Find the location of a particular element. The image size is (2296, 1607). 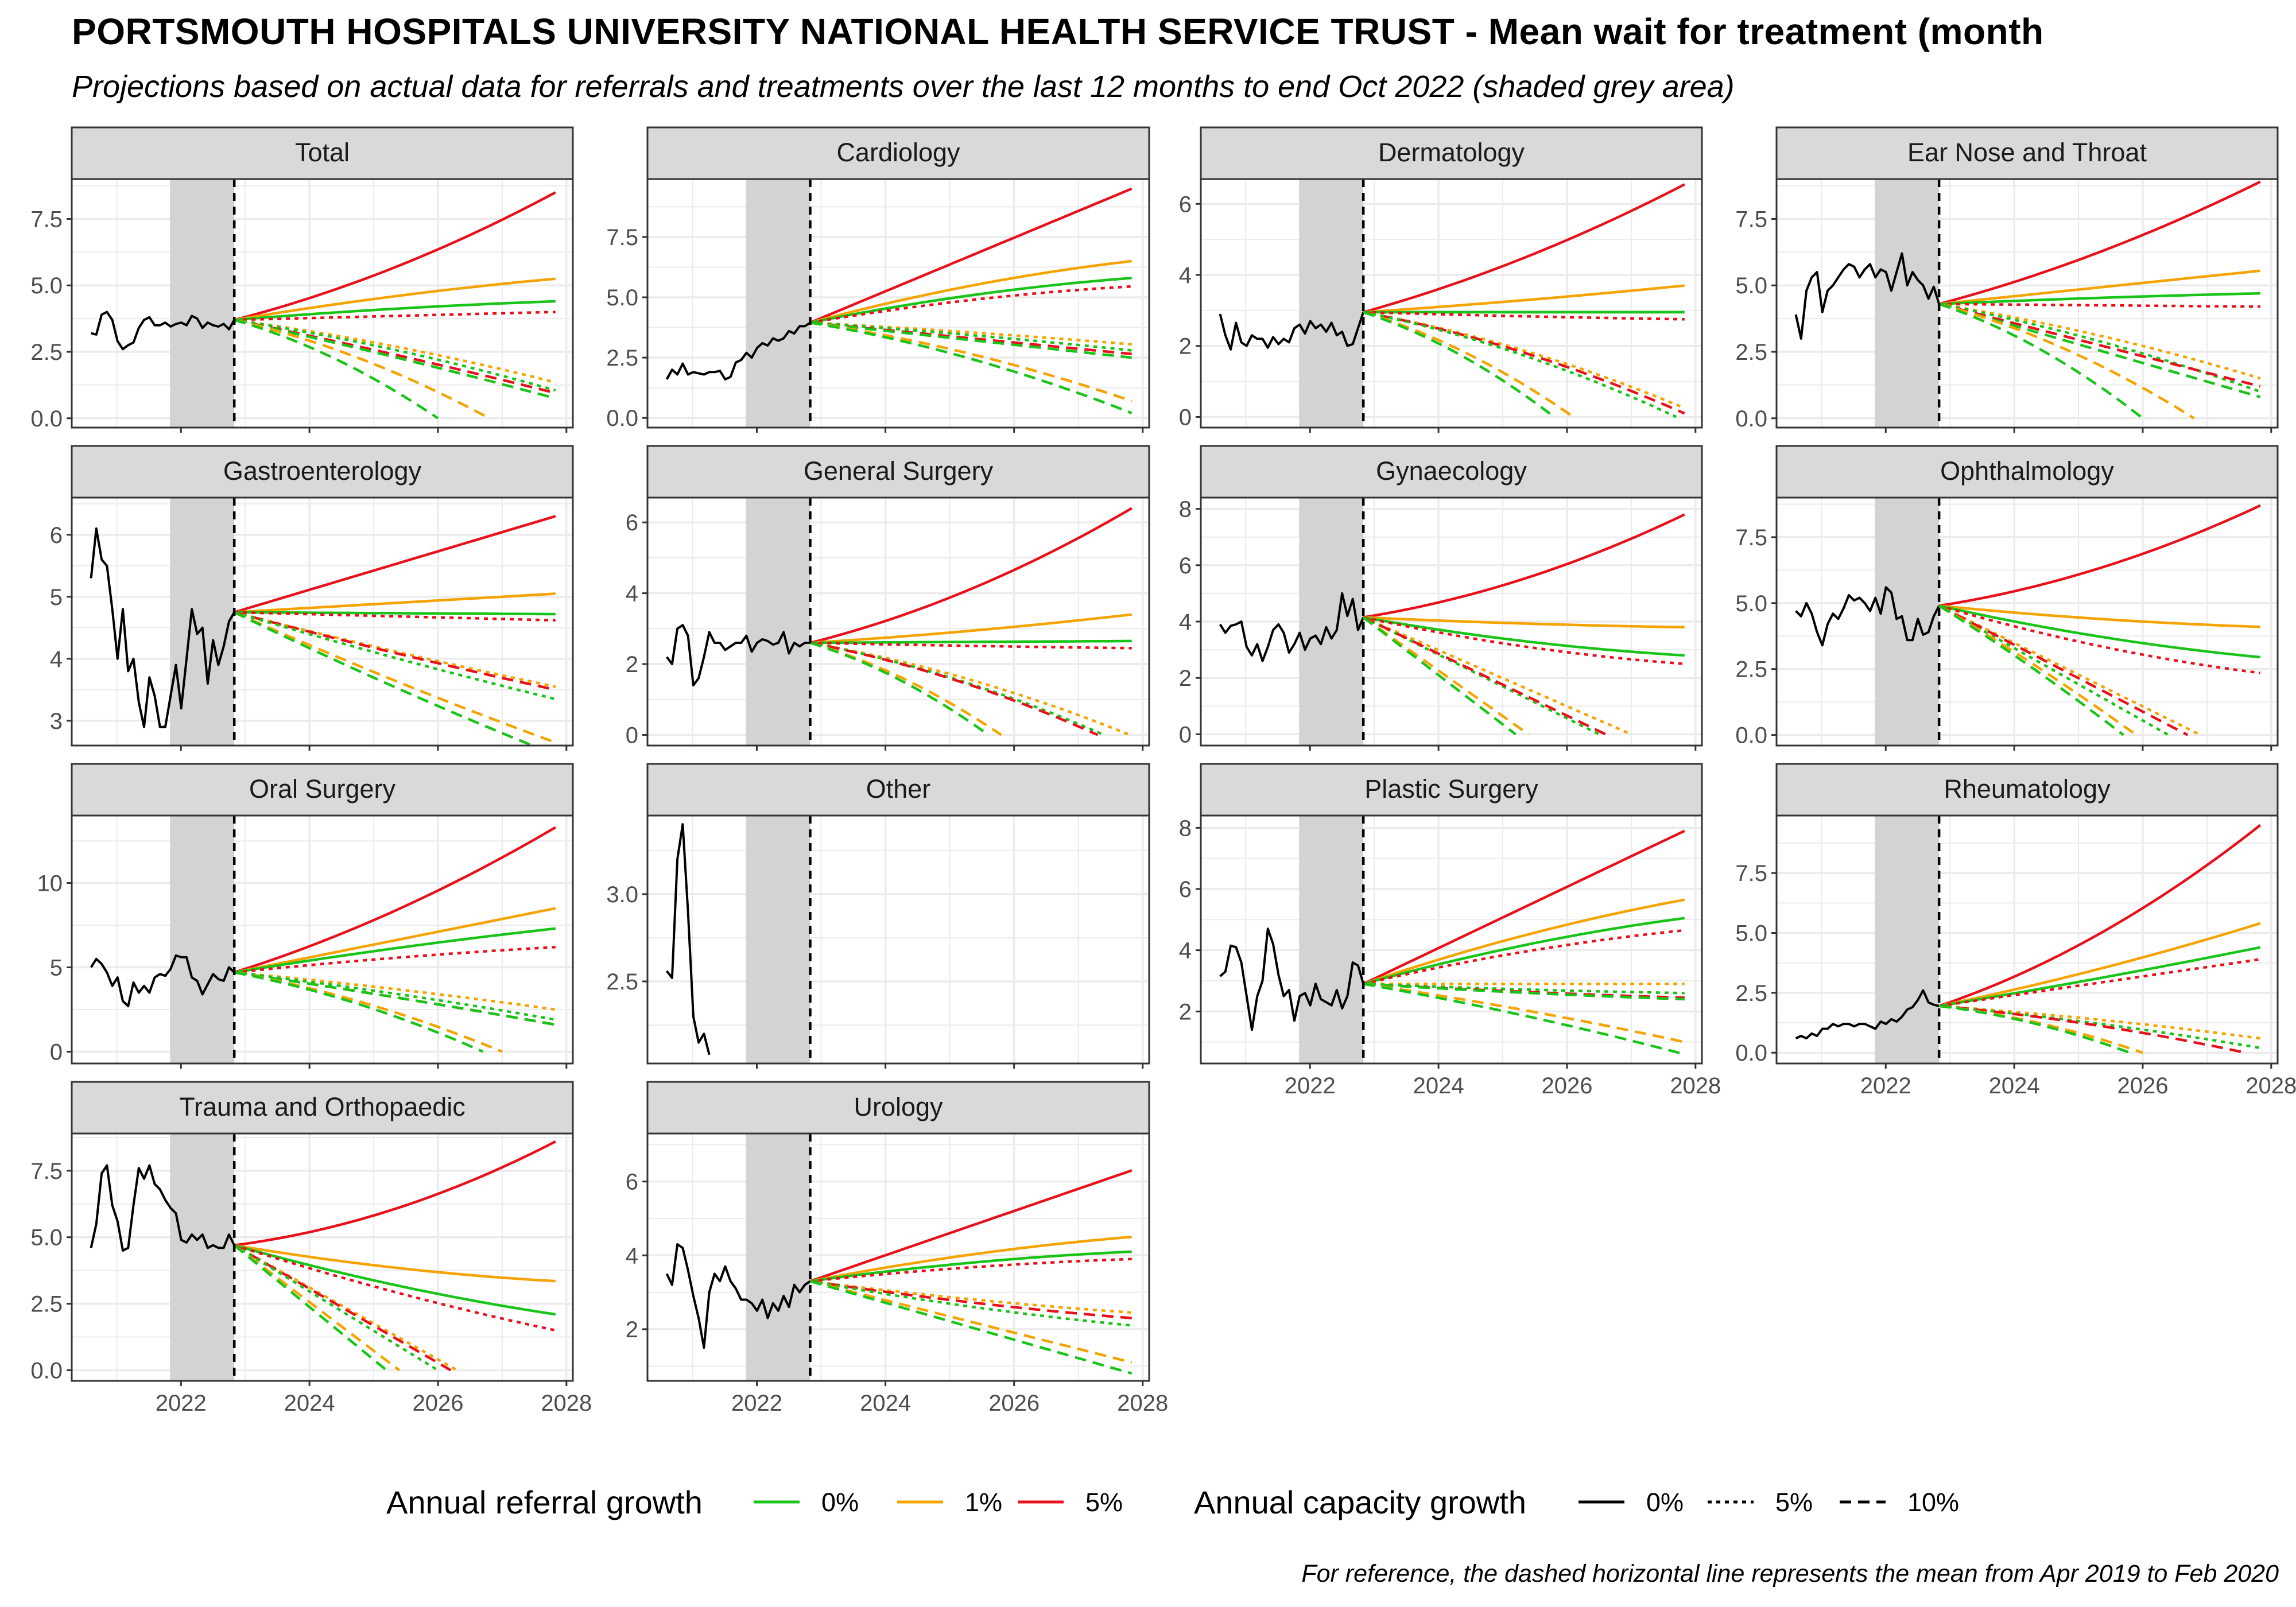

projection-line-ref5-cap10 is located at coordinates (1524, 362).